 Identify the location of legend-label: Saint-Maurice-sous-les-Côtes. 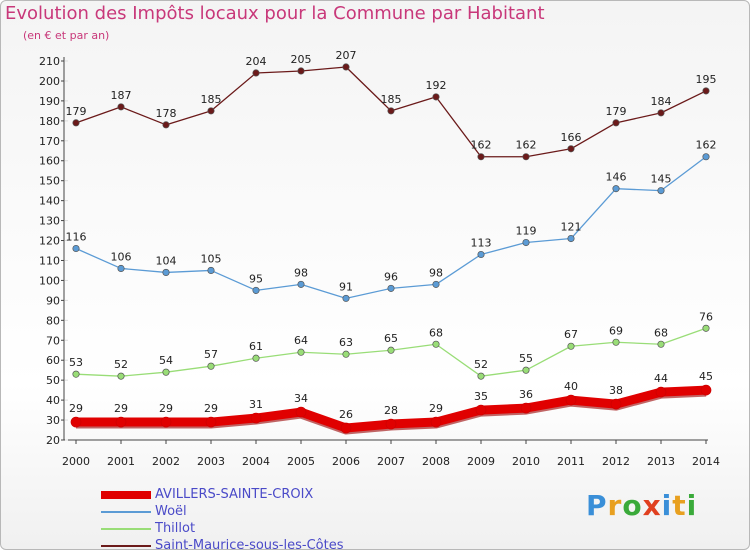
(249, 544).